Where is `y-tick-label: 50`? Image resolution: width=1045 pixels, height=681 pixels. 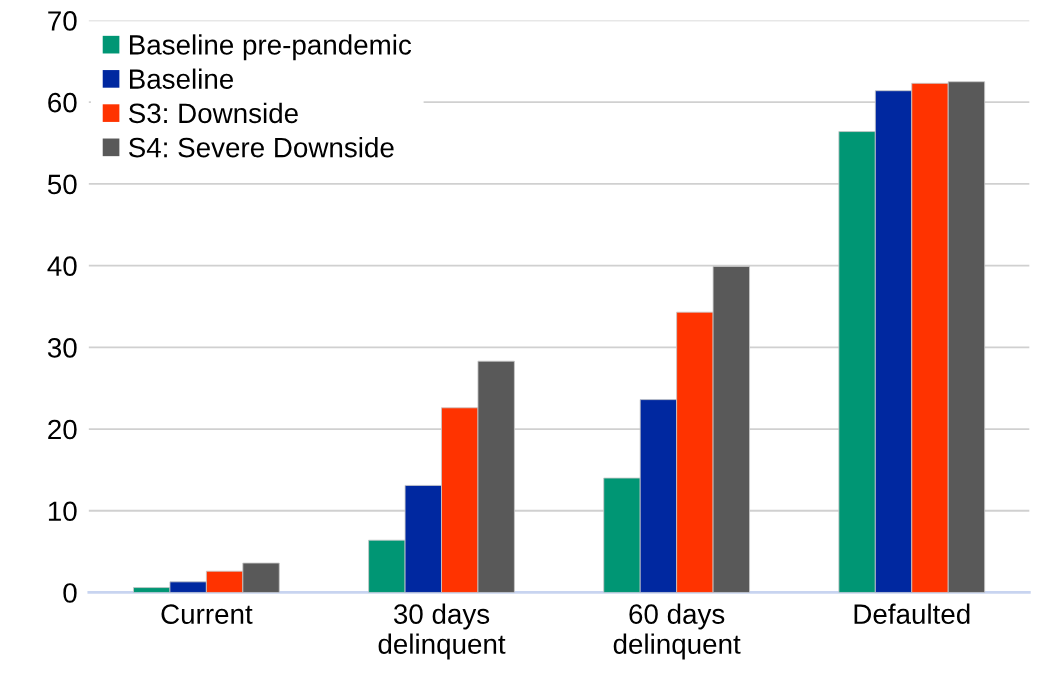 y-tick-label: 50 is located at coordinates (62, 184).